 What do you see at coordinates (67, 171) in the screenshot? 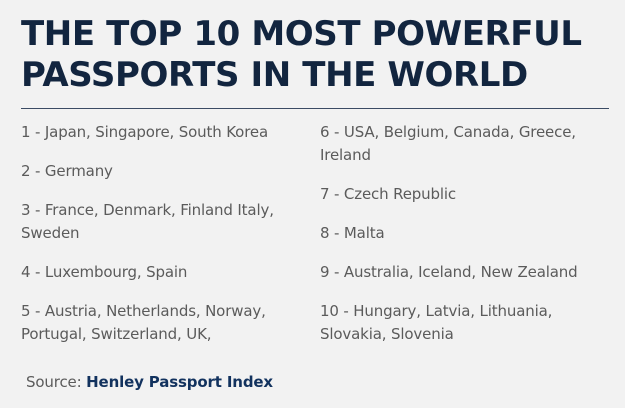
I see `list-item: 2 - Germany` at bounding box center [67, 171].